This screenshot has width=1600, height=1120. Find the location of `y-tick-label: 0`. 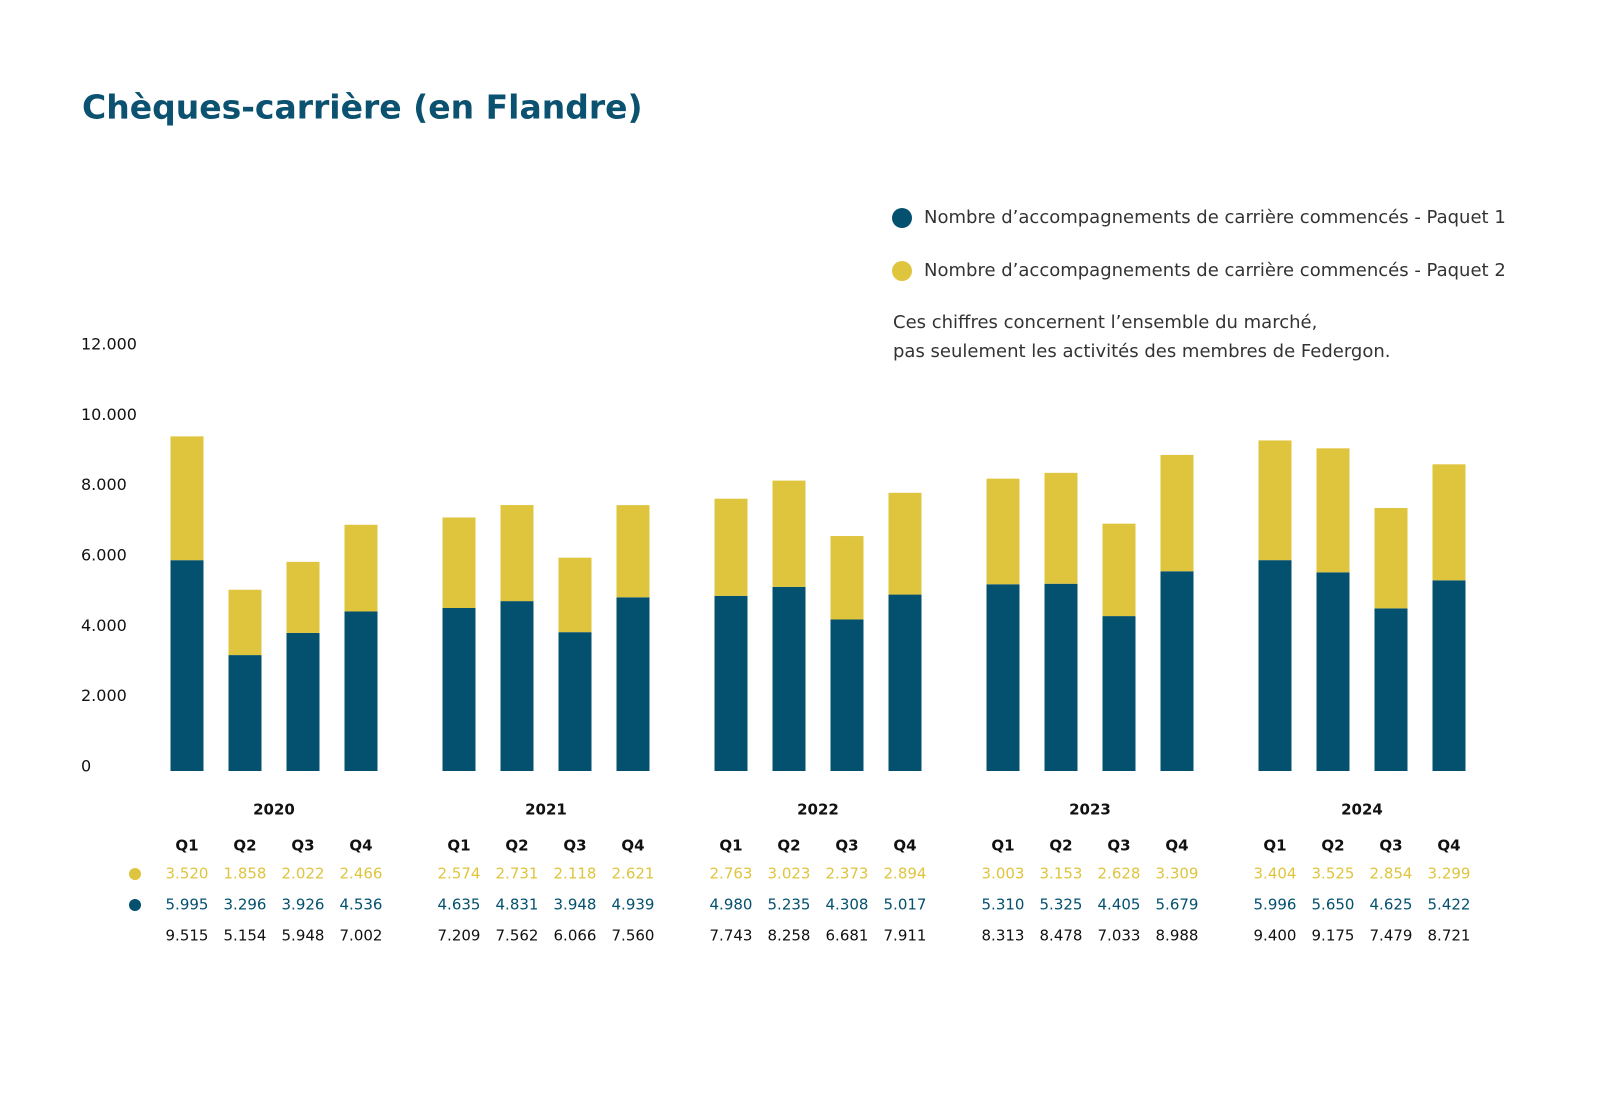

y-tick-label: 0 is located at coordinates (86, 766).